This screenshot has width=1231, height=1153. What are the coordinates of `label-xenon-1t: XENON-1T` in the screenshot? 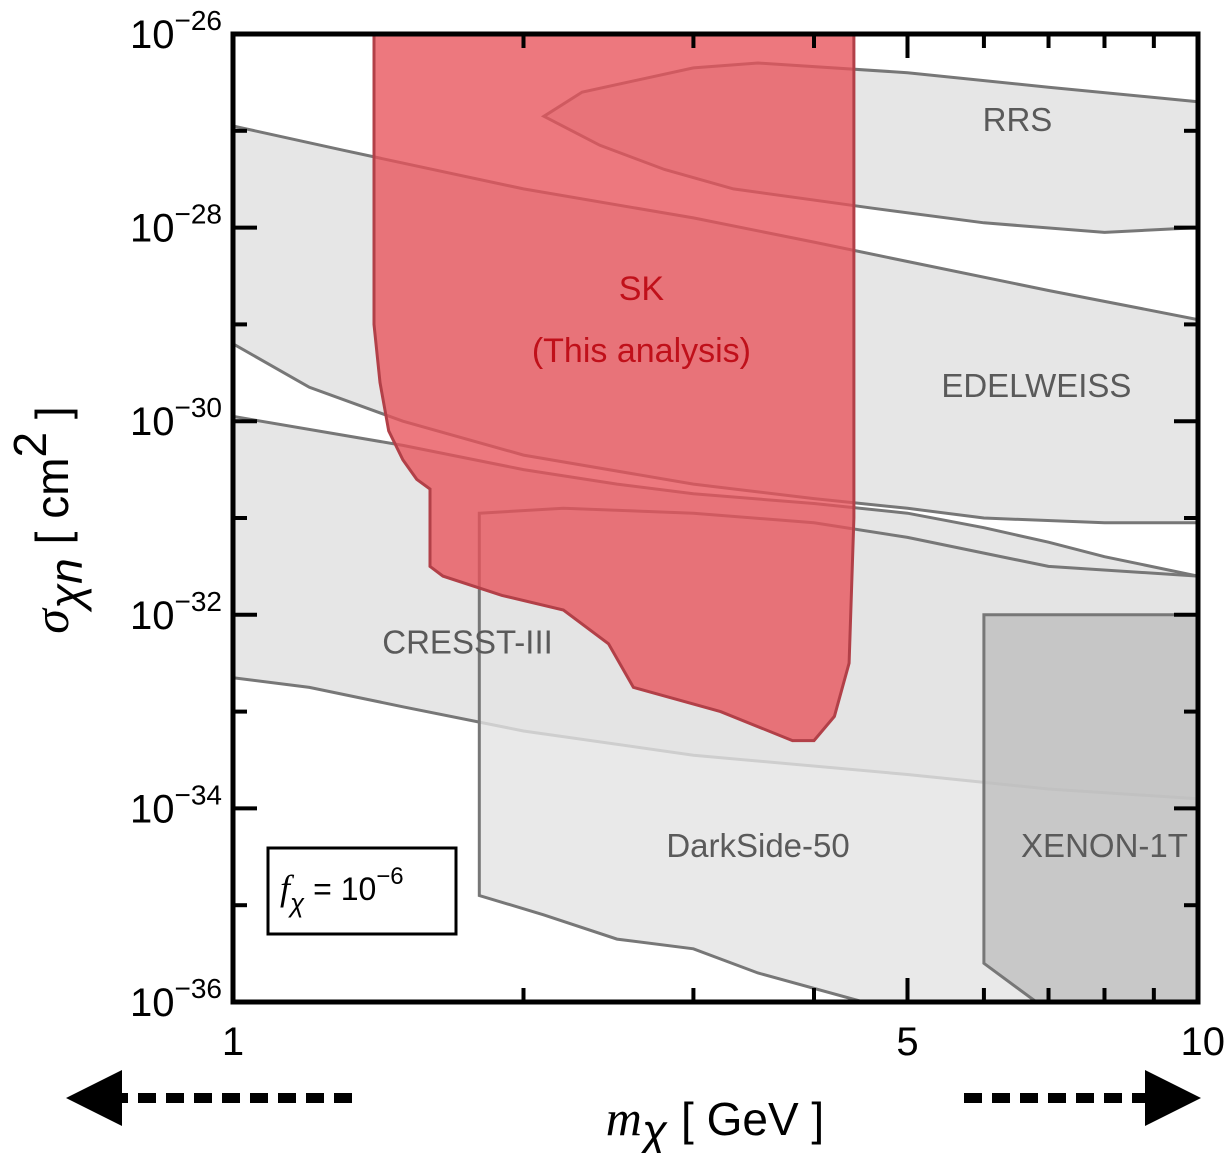 It's located at (1104, 845).